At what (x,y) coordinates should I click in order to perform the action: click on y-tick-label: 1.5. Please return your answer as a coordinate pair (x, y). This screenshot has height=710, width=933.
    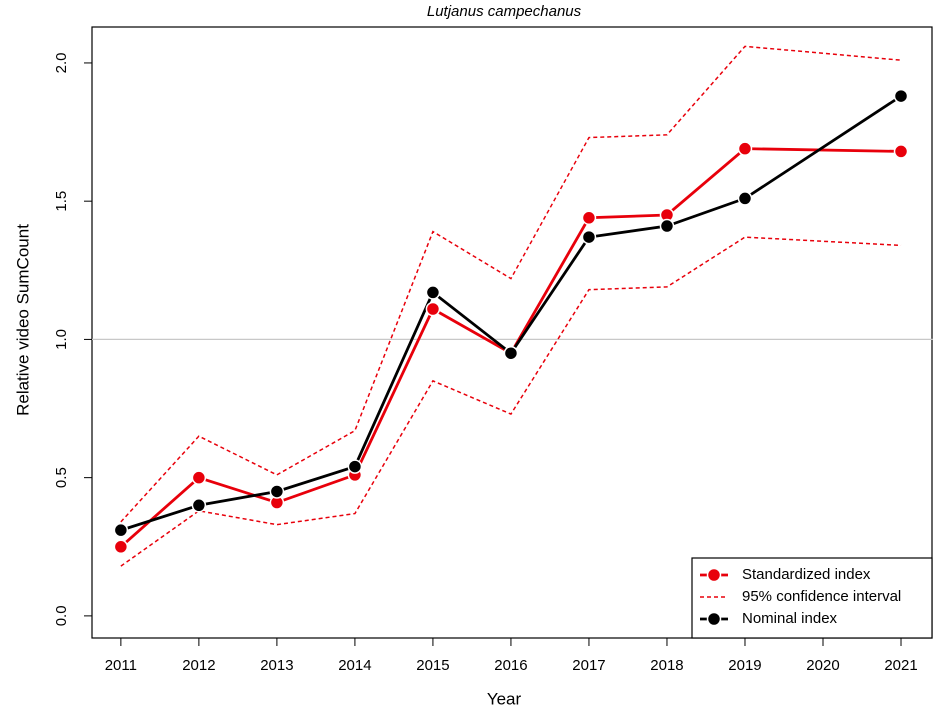
    Looking at the image, I should click on (61, 201).